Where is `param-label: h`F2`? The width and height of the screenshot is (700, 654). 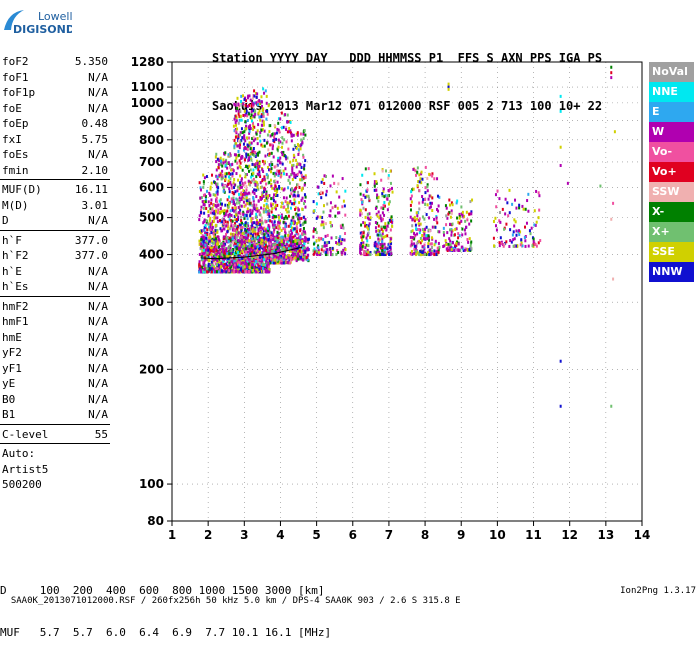
param-label: h`F2 is located at coordinates (15, 255).